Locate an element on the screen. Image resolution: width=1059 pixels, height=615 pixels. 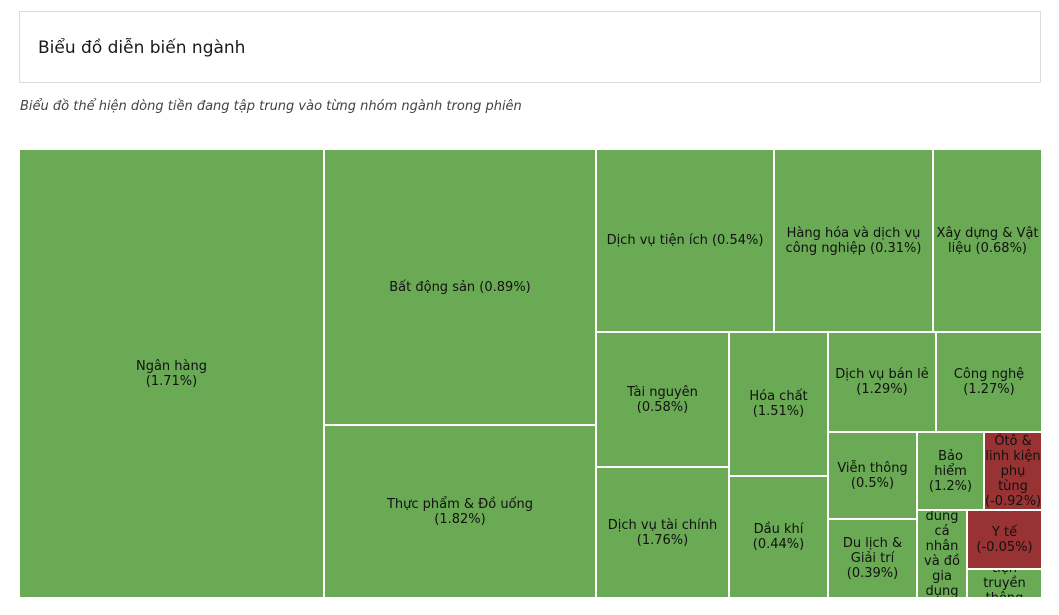
treemap-cell: Dịch vụ bán lẻ (1.29%) is located at coordinates (882, 382).